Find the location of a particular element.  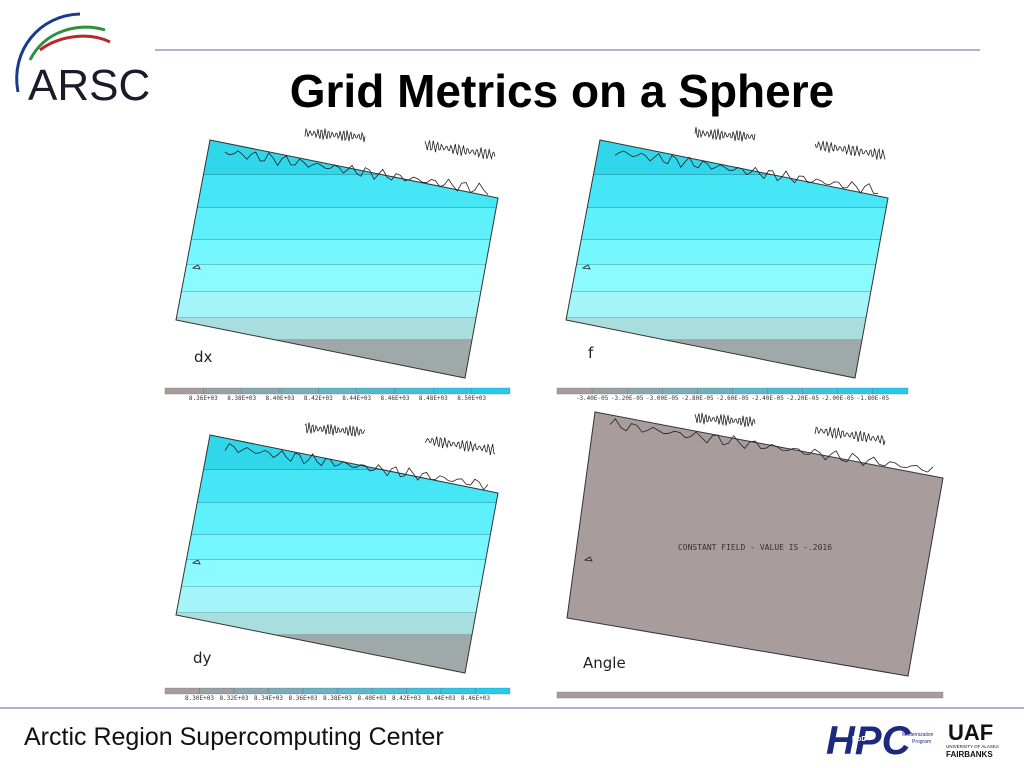

colorbar-label: -1.80E-05 is located at coordinates (873, 398).